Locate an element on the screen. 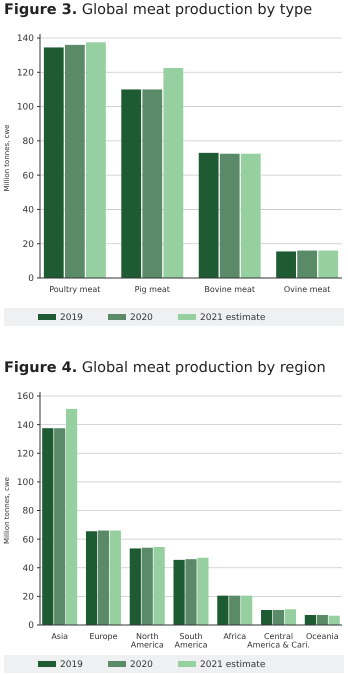 This screenshot has width=348, height=675. x-tick-label: South America is located at coordinates (191, 641).